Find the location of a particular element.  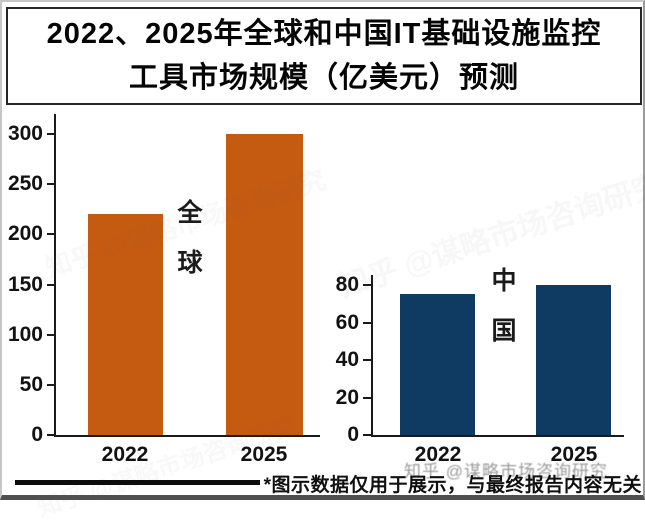

y-tick-label: 200 is located at coordinates (25, 234).